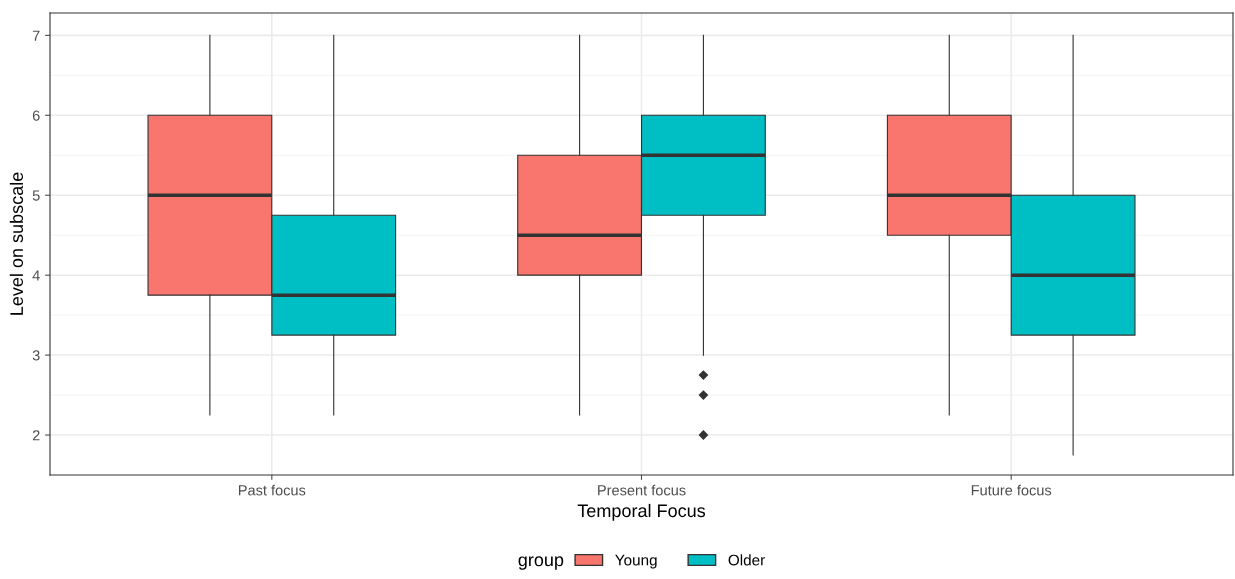 Image resolution: width=1235 pixels, height=579 pixels. What do you see at coordinates (36, 115) in the screenshot?
I see `y-tick-label: 6` at bounding box center [36, 115].